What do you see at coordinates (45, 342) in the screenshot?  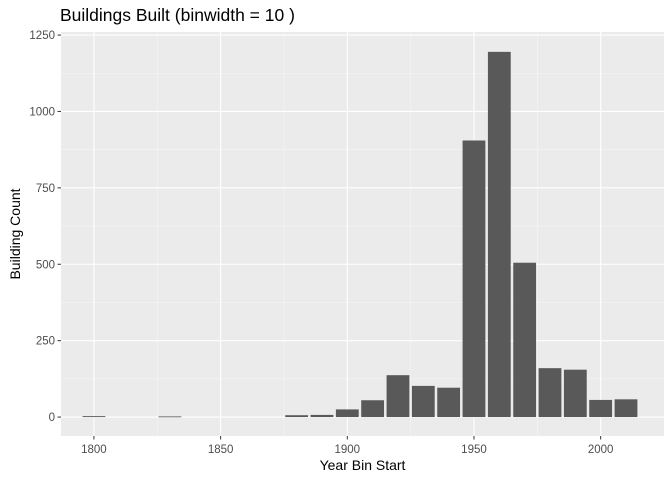 I see `y-tick-label: 250` at bounding box center [45, 342].